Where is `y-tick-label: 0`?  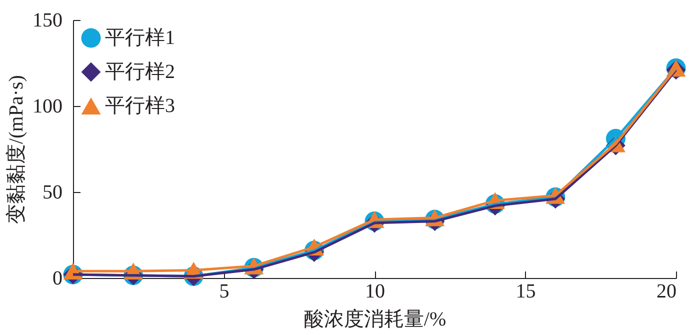
y-tick-label: 0 is located at coordinates (57, 279).